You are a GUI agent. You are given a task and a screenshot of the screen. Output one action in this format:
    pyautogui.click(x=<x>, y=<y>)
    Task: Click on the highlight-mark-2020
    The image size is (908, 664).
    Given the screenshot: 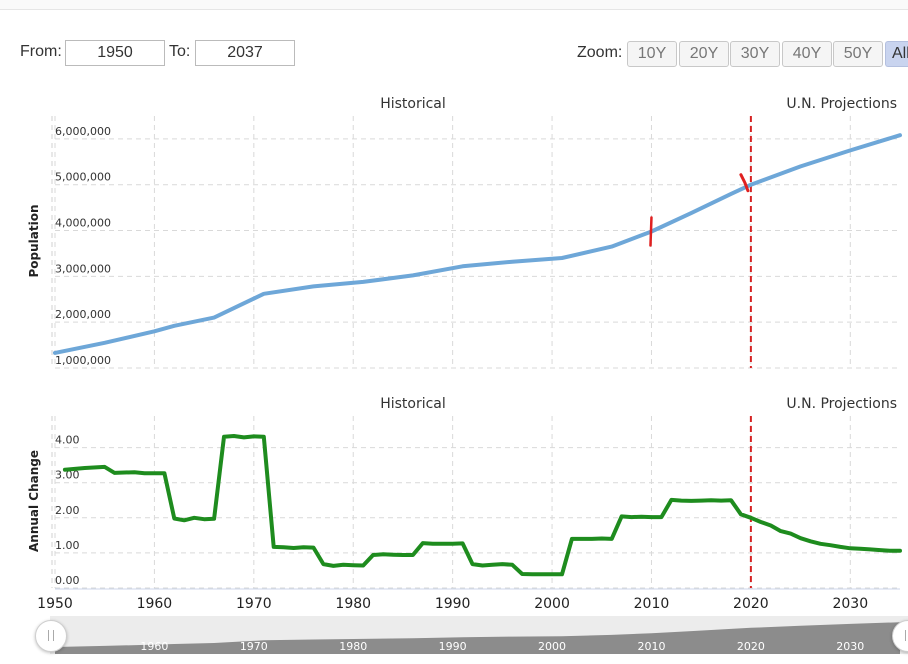 What is the action you would take?
    pyautogui.click(x=744, y=183)
    